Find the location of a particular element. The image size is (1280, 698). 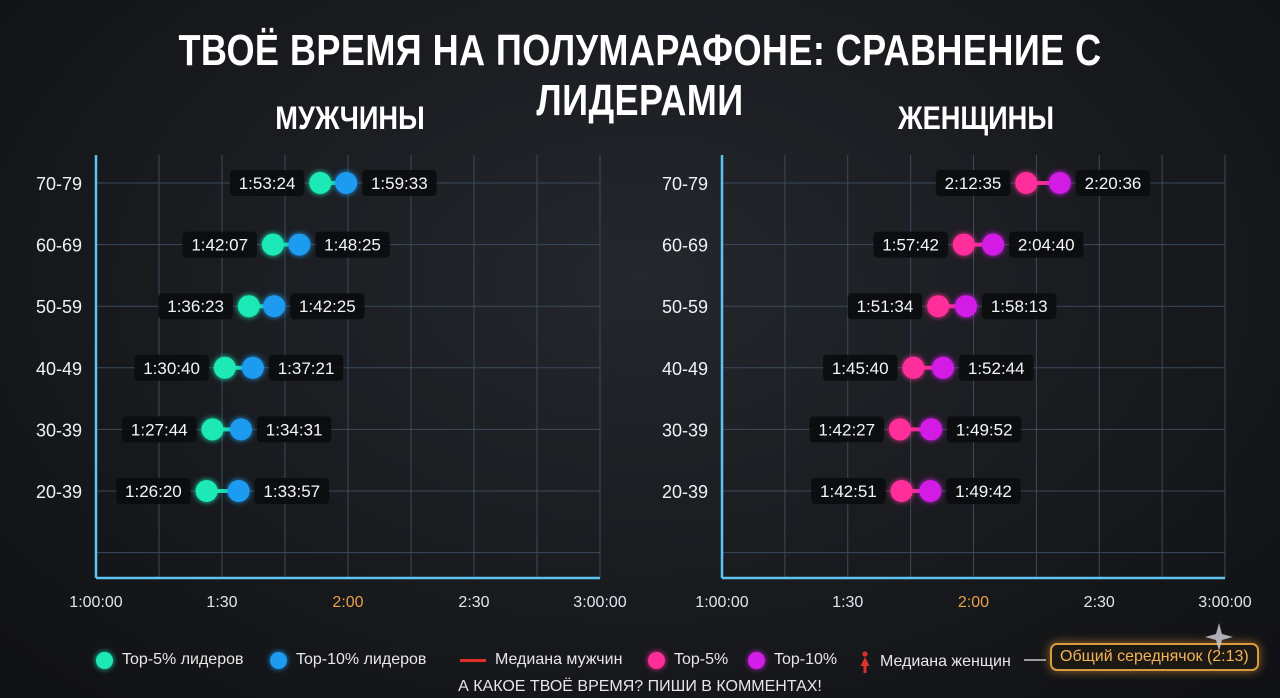

data-label: 1:49:42 is located at coordinates (983, 491).